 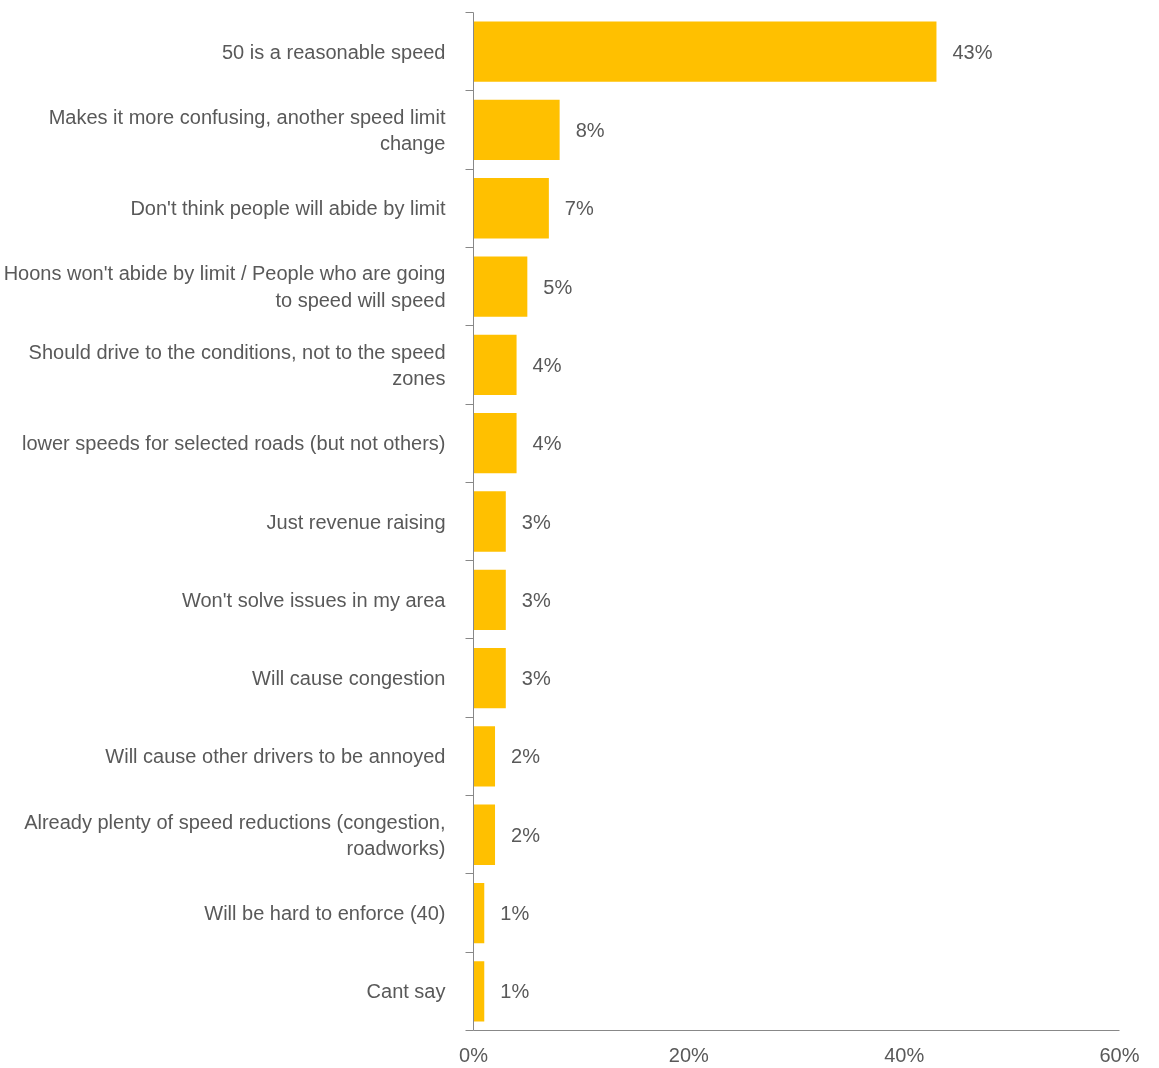 What do you see at coordinates (474, 1054) in the screenshot?
I see `x-tick-label: 0%` at bounding box center [474, 1054].